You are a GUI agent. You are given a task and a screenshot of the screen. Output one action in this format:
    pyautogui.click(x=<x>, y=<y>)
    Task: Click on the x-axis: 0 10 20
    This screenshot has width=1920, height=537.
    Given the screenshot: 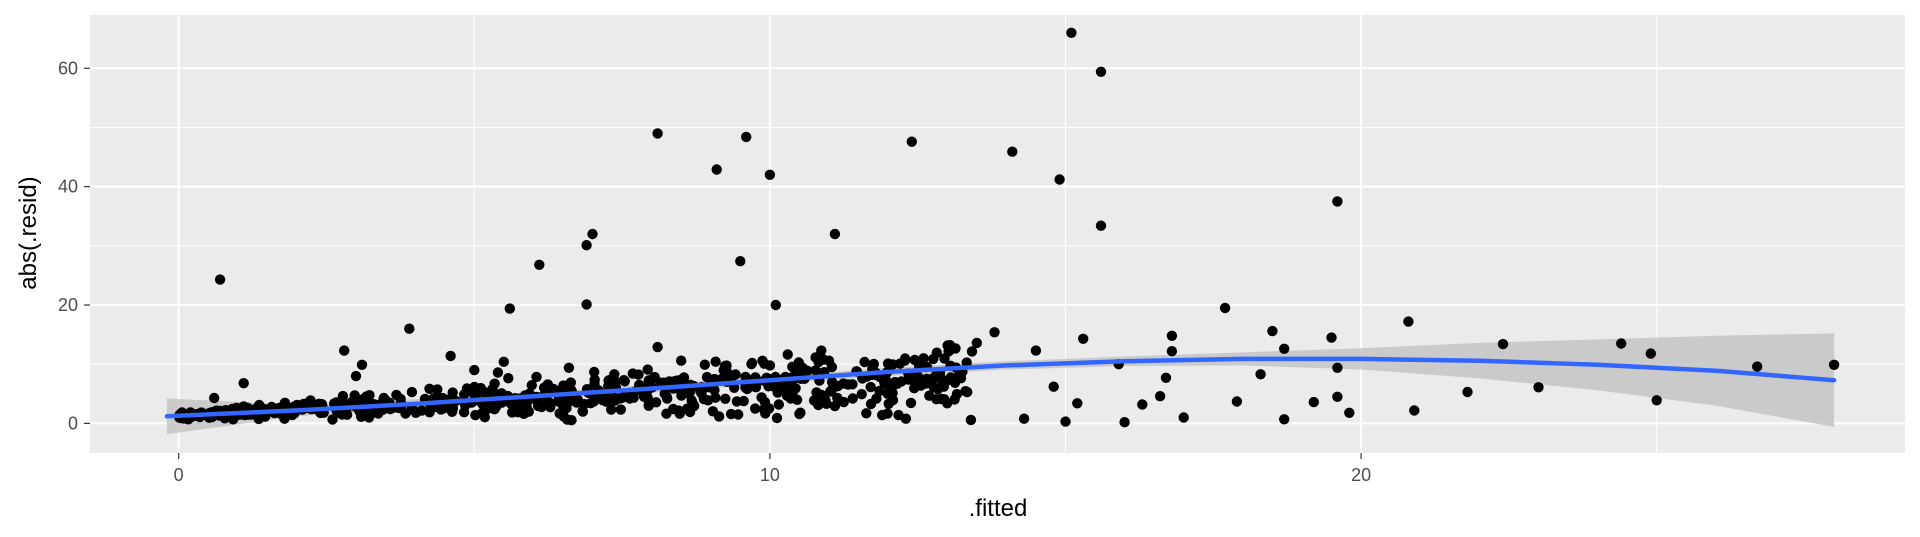 What is the action you would take?
    pyautogui.click(x=772, y=469)
    